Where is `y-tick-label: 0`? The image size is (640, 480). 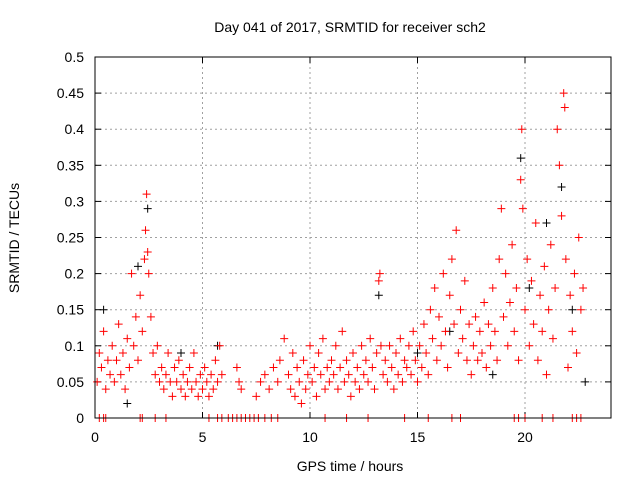 y-tick-label: 0 is located at coordinates (80, 418).